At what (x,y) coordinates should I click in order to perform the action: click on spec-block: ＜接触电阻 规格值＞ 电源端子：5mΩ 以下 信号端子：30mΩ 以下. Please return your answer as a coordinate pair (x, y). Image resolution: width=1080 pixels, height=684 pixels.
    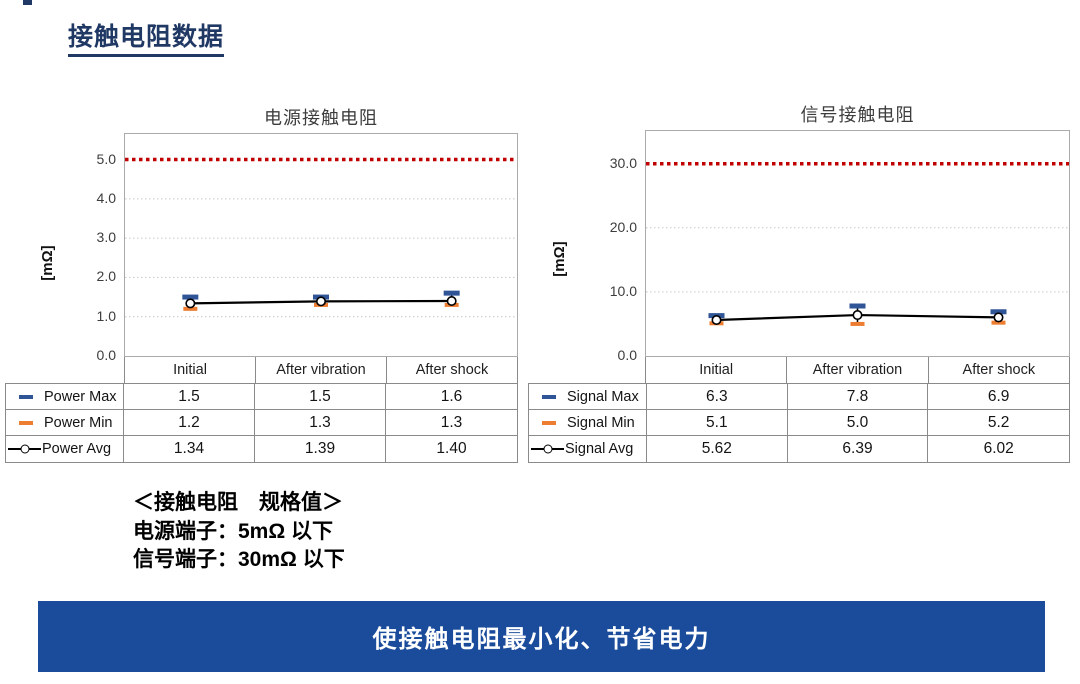
    Looking at the image, I should click on (239, 532).